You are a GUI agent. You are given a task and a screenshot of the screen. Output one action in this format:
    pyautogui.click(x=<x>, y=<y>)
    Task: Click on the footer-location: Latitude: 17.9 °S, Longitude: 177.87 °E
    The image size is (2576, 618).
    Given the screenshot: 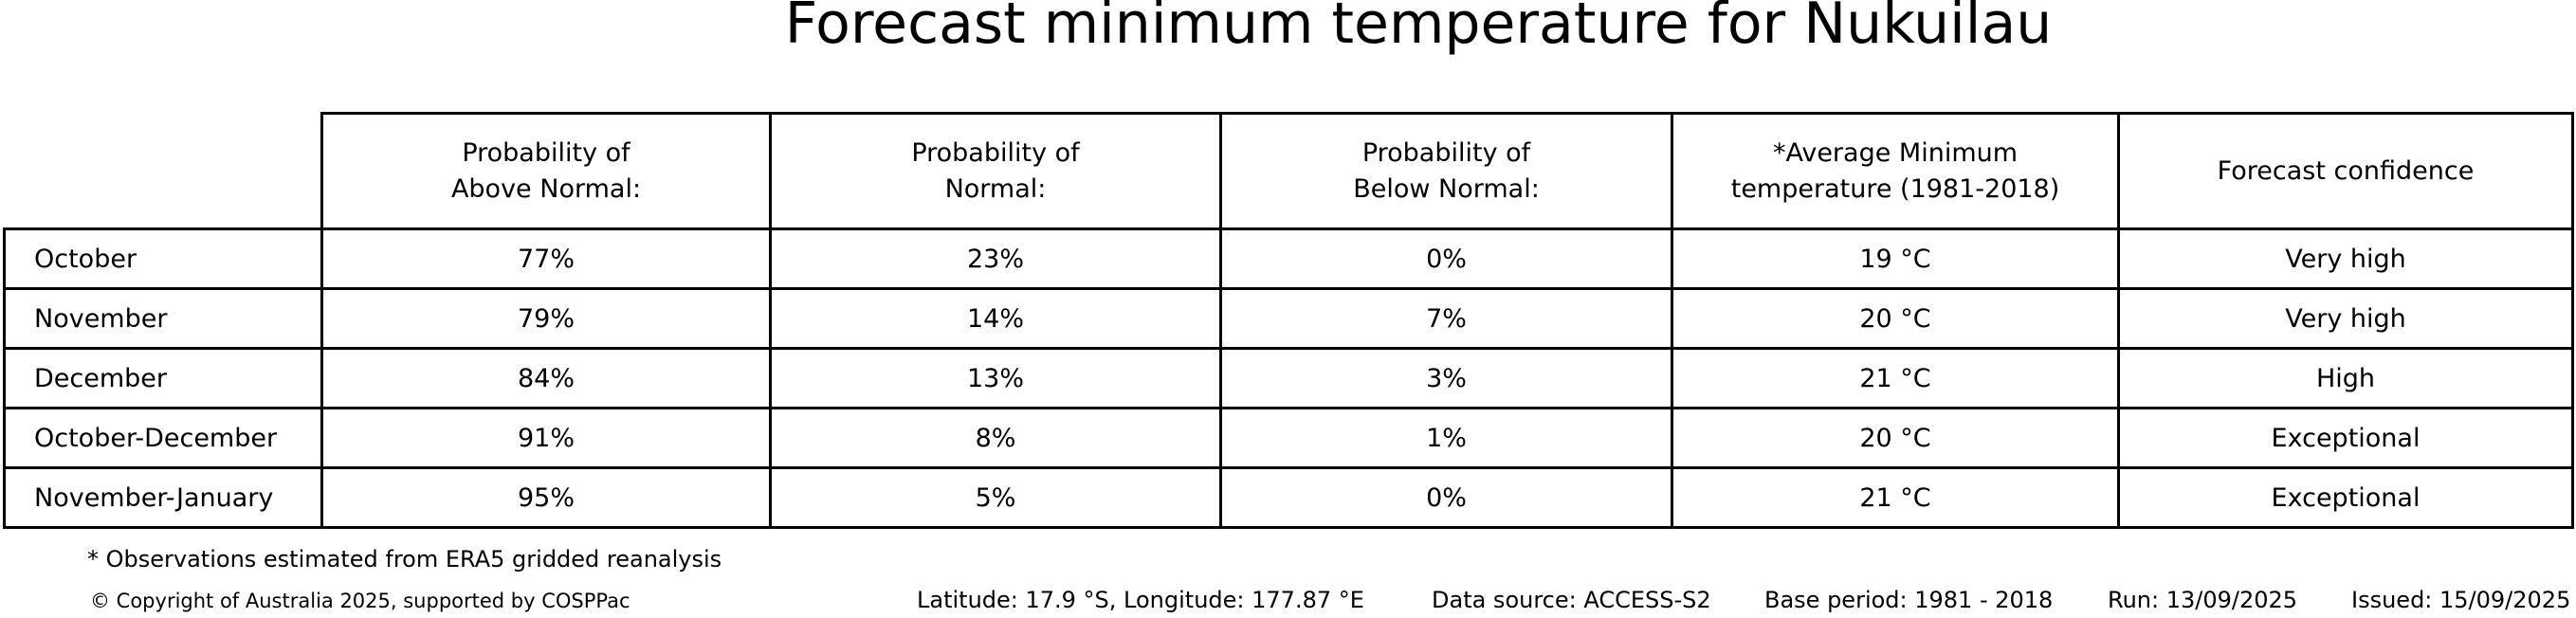 What is the action you would take?
    pyautogui.click(x=1140, y=600)
    